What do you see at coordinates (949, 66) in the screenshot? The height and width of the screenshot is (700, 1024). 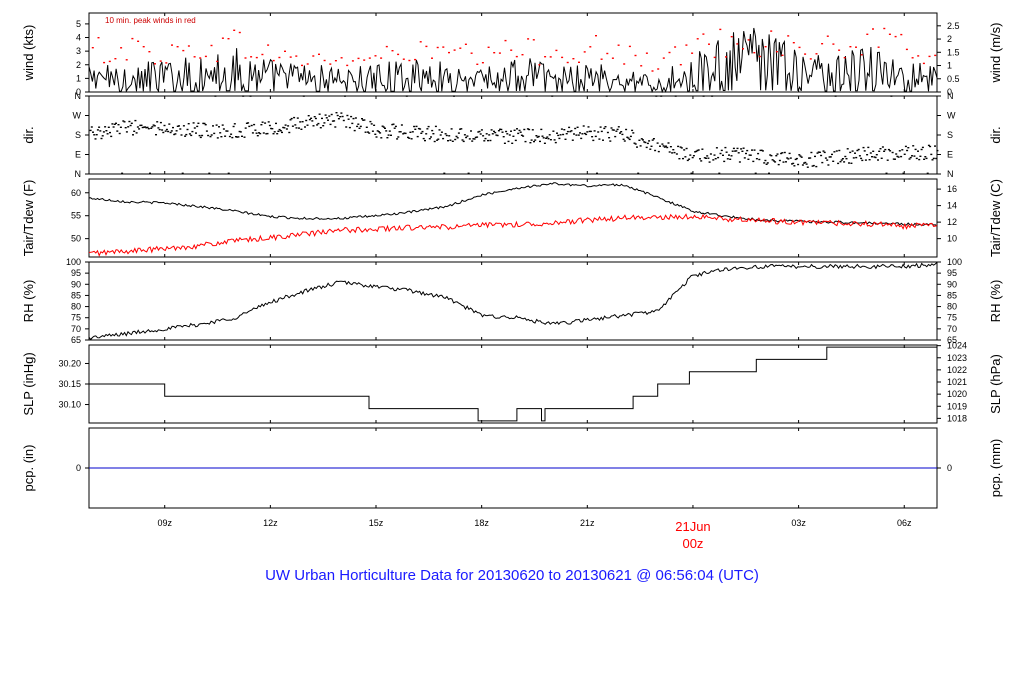 I see `y-tick-label-right: 1` at bounding box center [949, 66].